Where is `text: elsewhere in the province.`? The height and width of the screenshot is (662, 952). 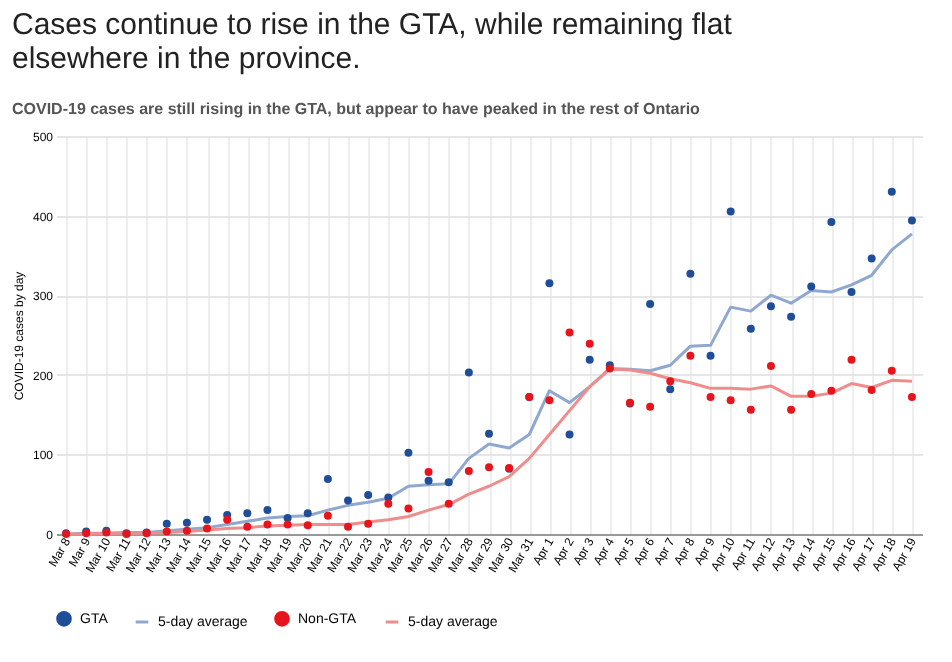 text: elsewhere in the province. is located at coordinates (186, 59).